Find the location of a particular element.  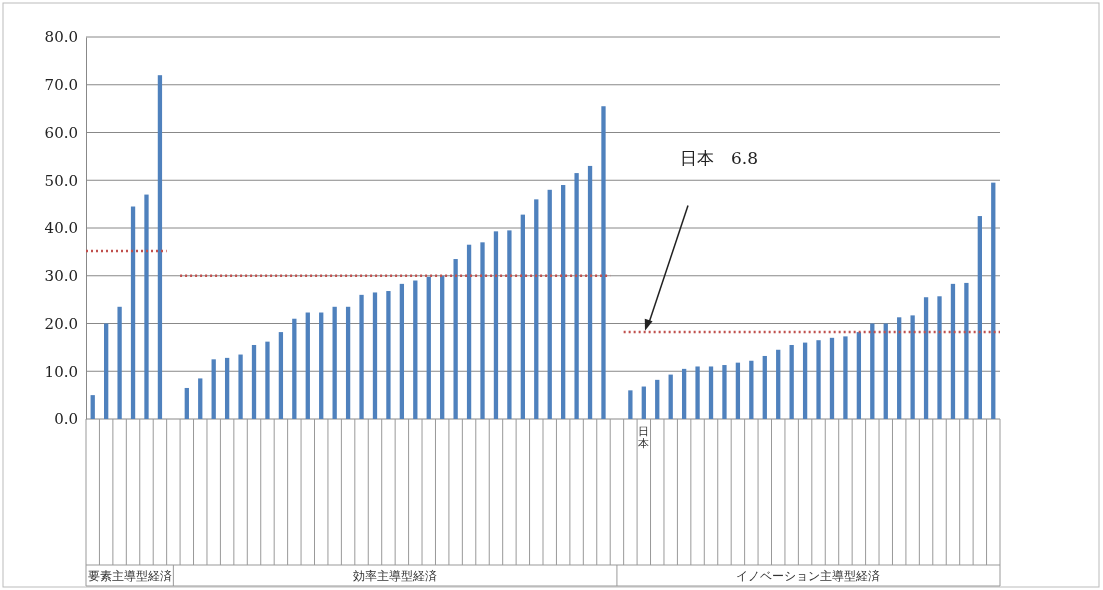

y-tick-label: 50.0 is located at coordinates (61, 180).